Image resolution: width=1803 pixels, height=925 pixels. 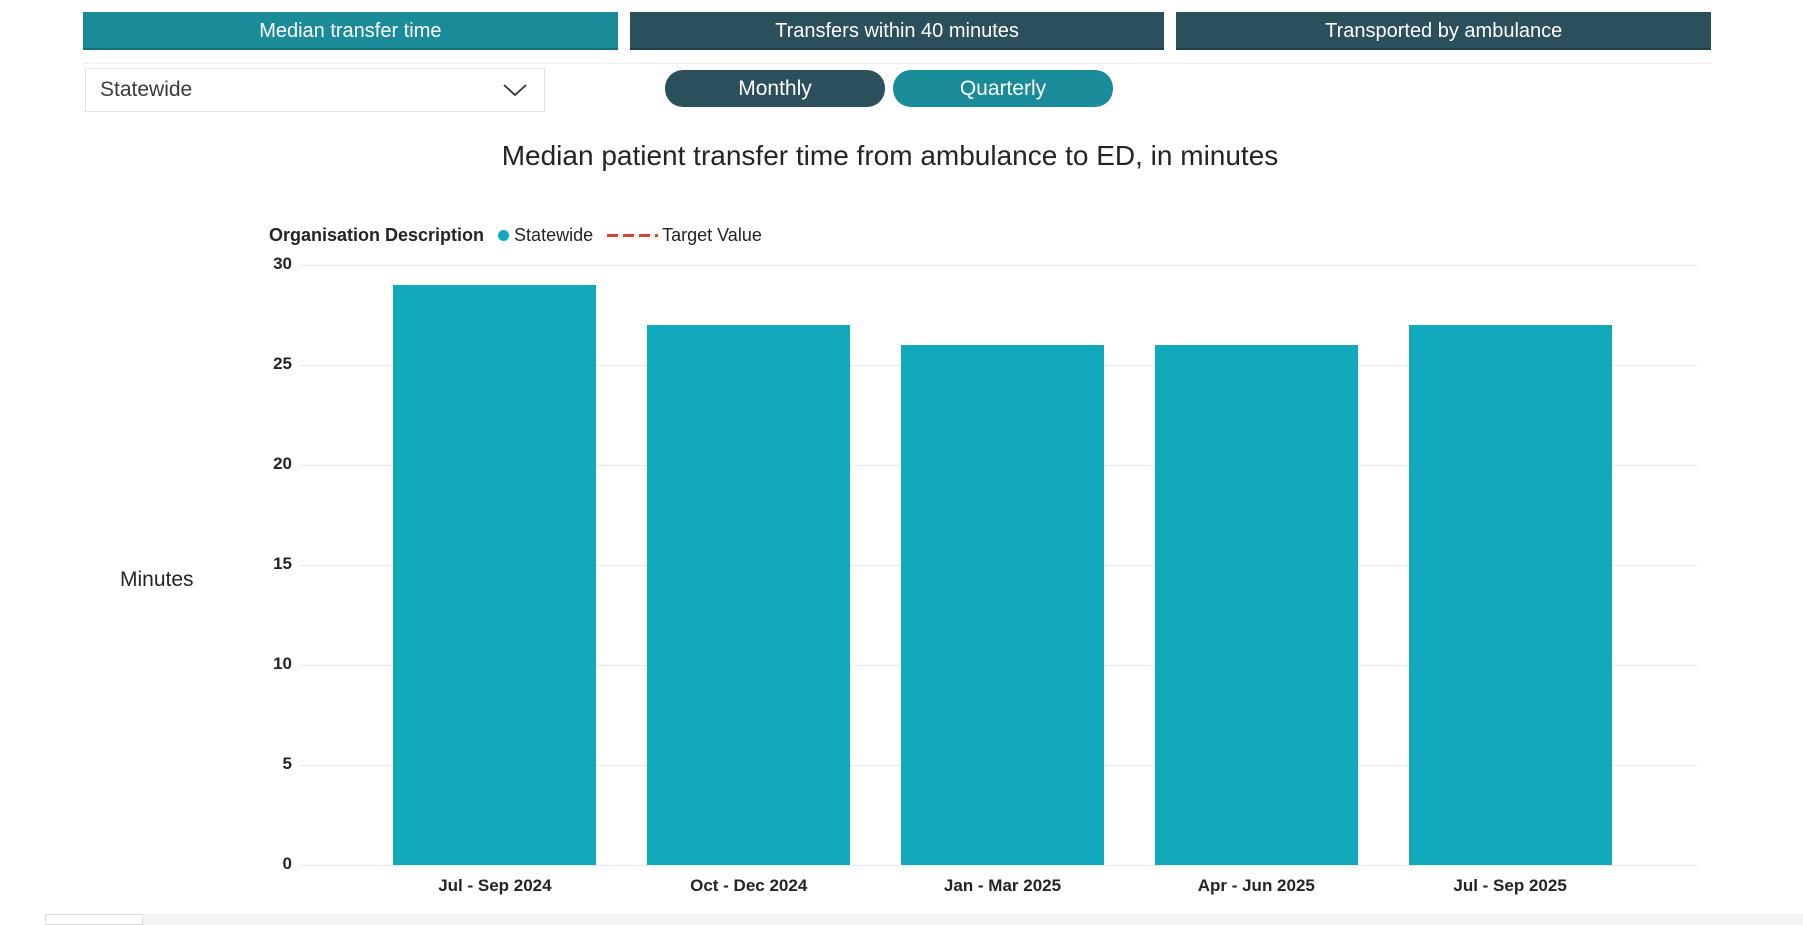 What do you see at coordinates (94, 919) in the screenshot?
I see `horizontal-scrollbar-thumb` at bounding box center [94, 919].